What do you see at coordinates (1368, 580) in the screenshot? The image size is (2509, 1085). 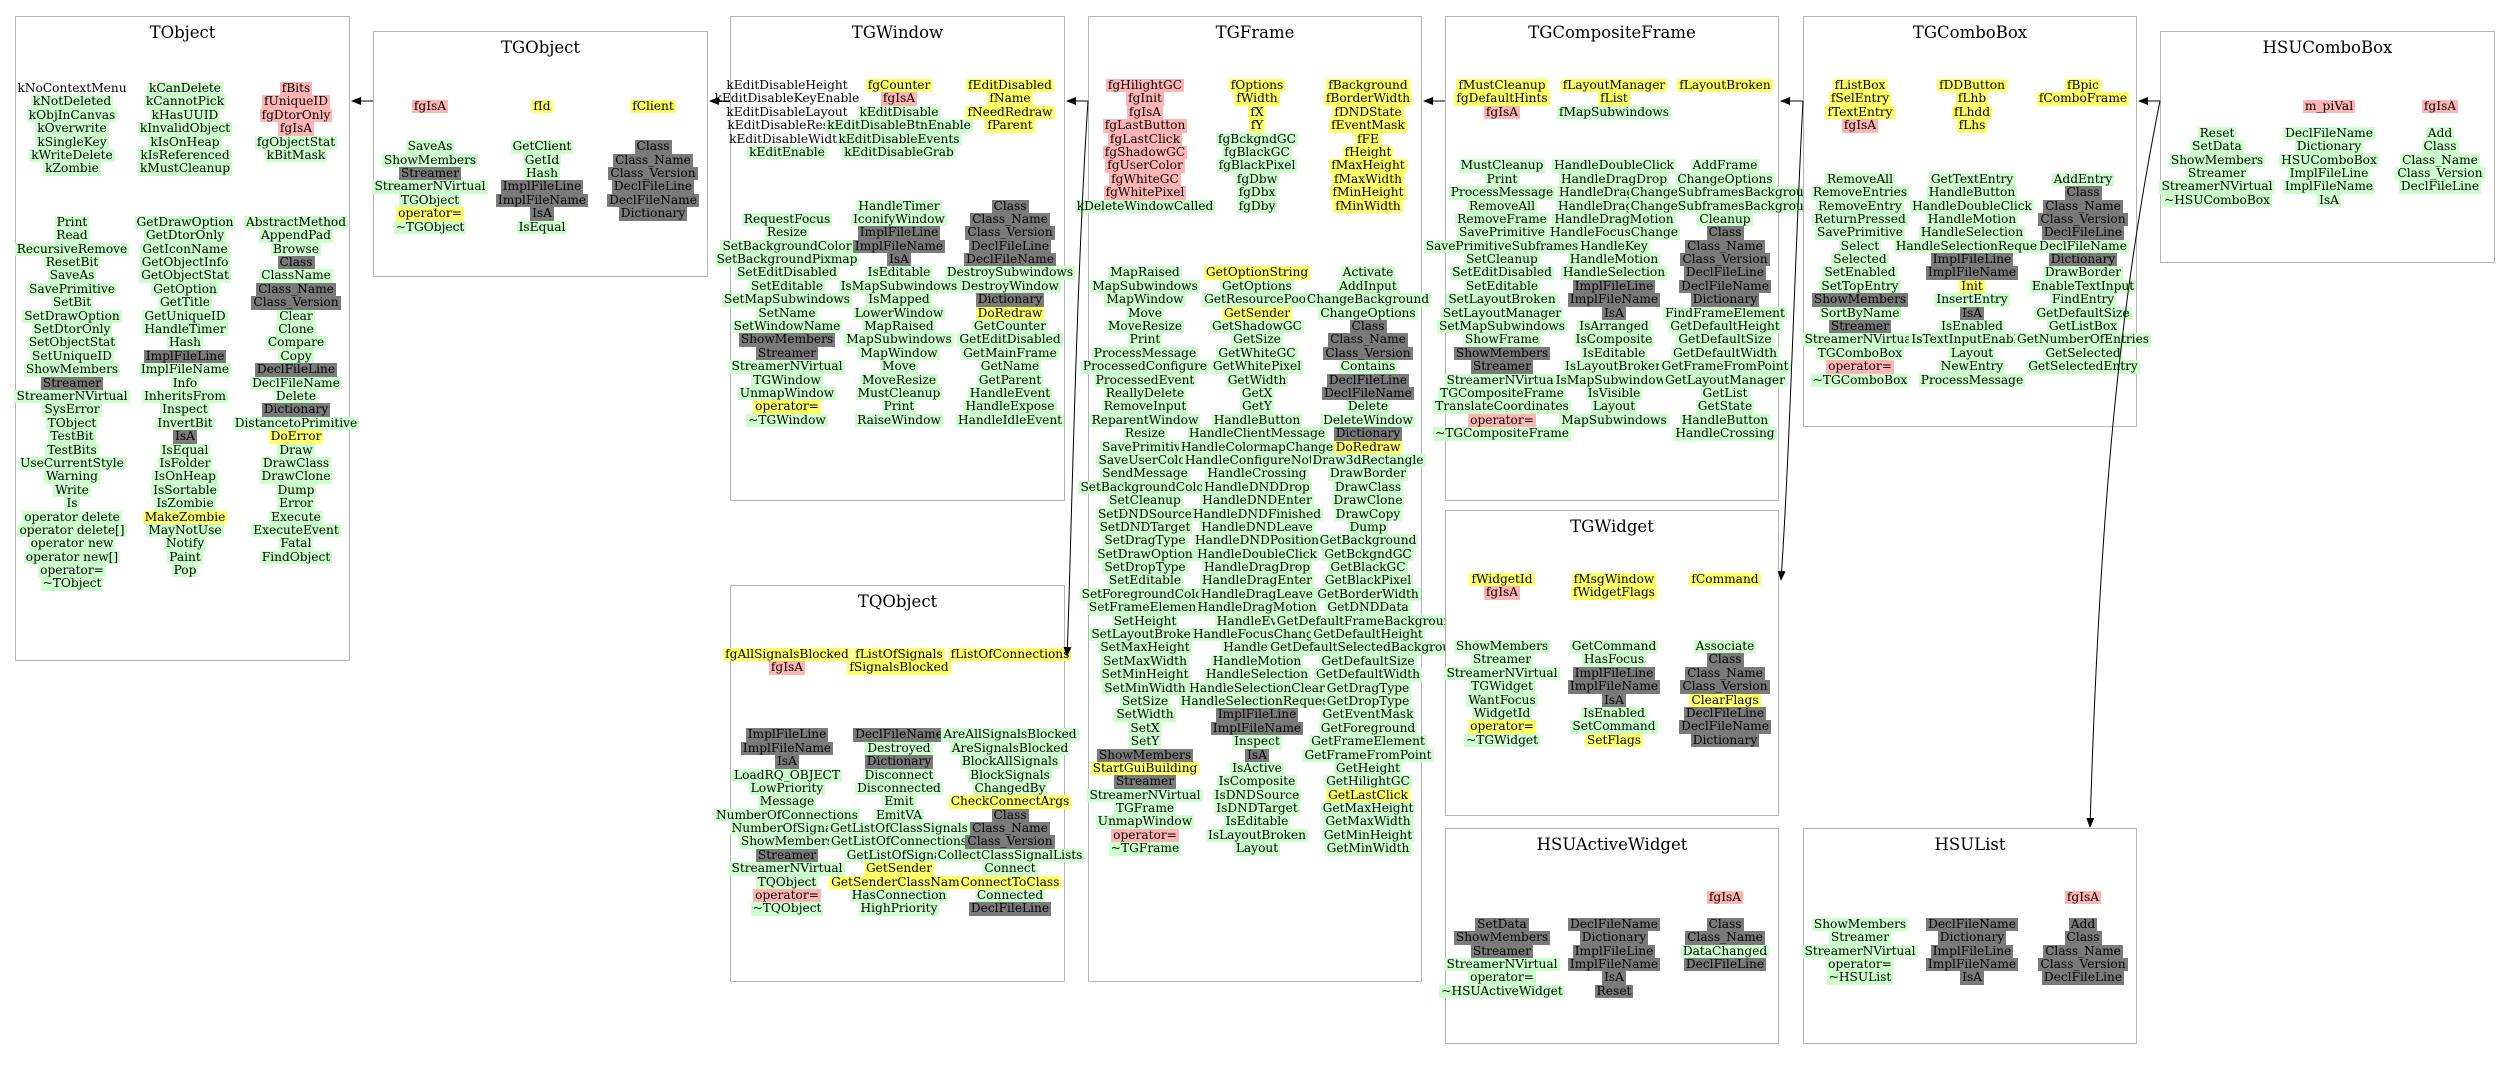 I see `member-item: GetBlackPixel` at bounding box center [1368, 580].